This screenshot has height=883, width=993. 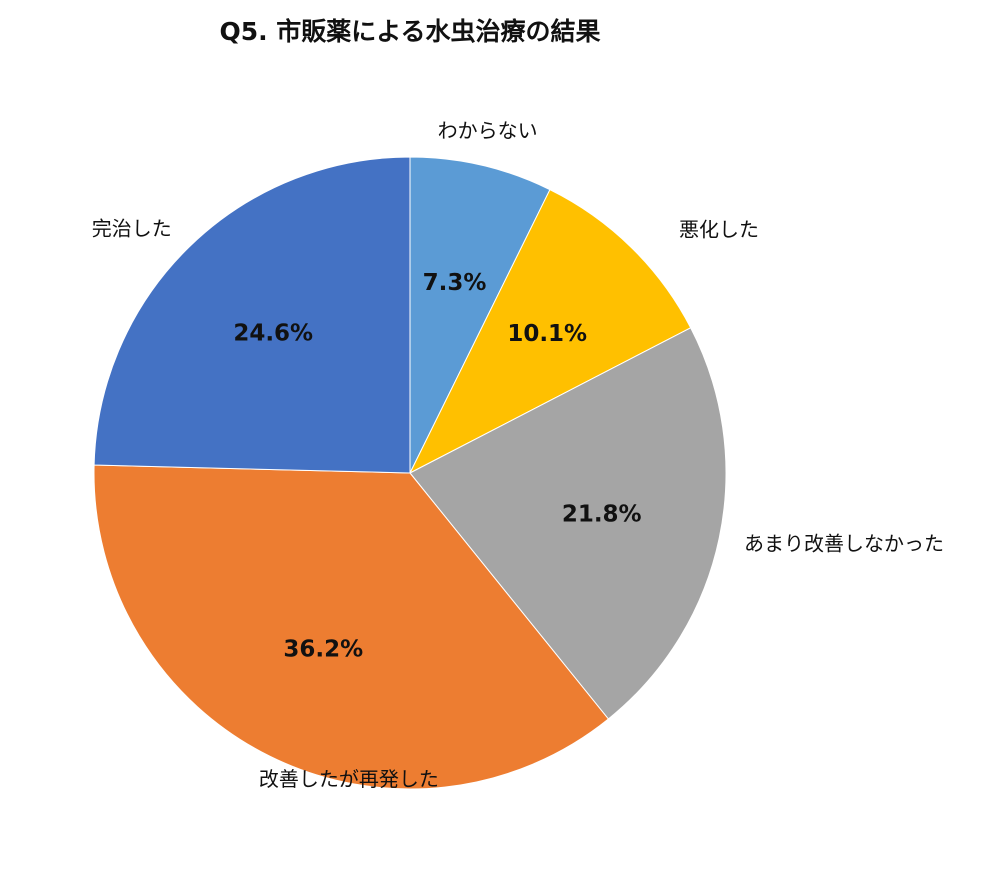 I want to click on slice-category-label: 完治した, so click(x=132, y=229).